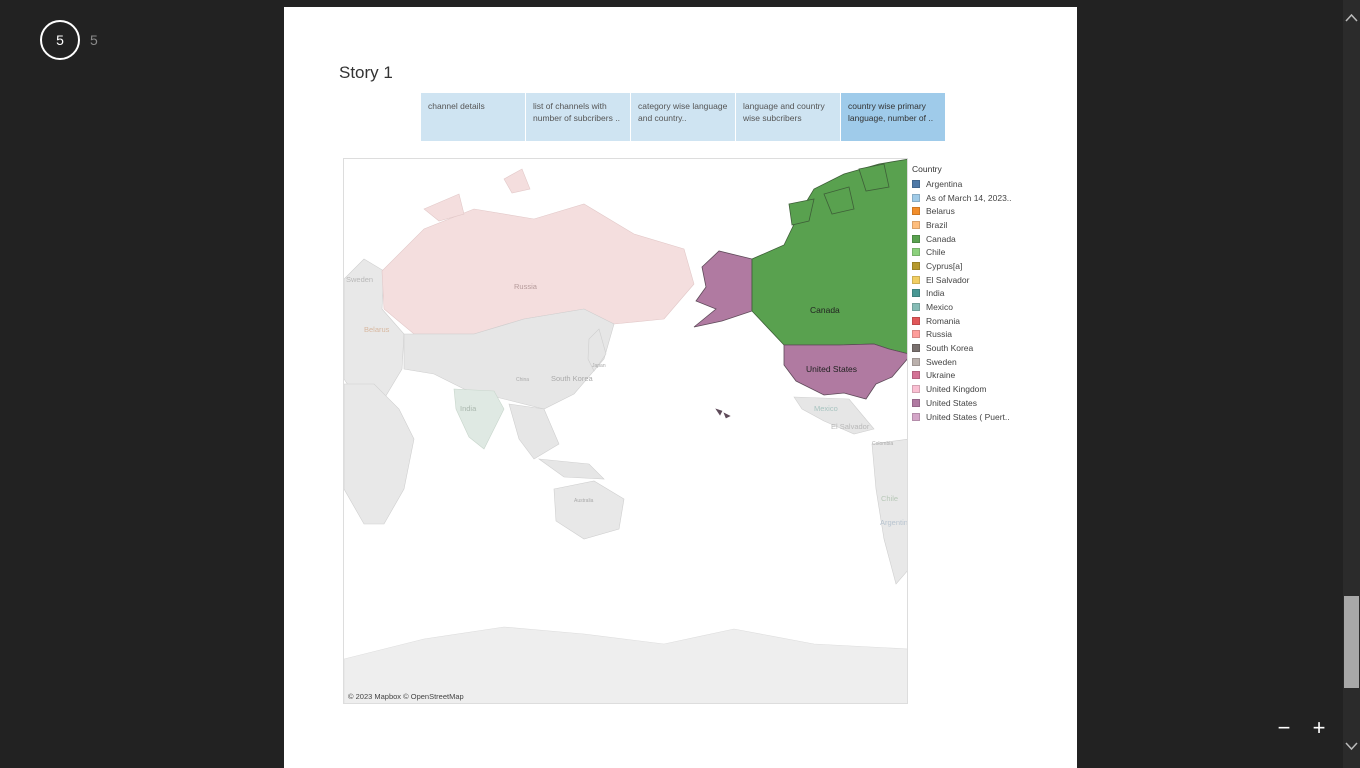  What do you see at coordinates (850, 426) in the screenshot?
I see `label-el-salvador: El Salvador` at bounding box center [850, 426].